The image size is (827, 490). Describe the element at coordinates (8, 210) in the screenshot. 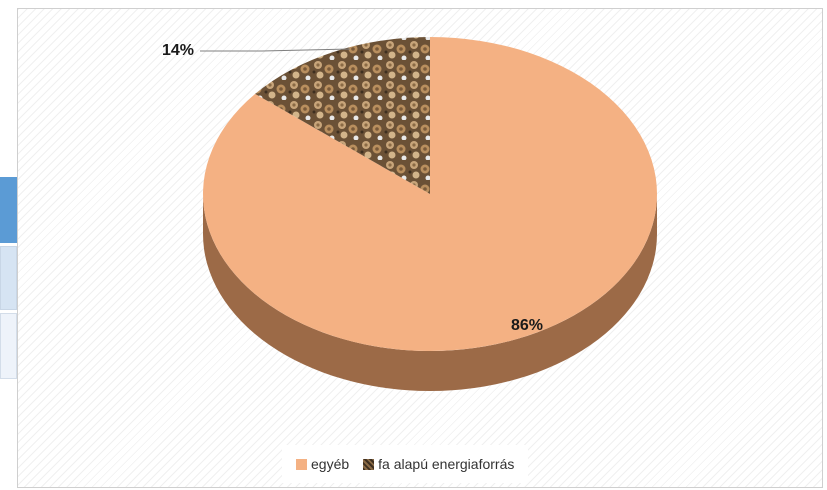

I see `side-tab-active` at that location.